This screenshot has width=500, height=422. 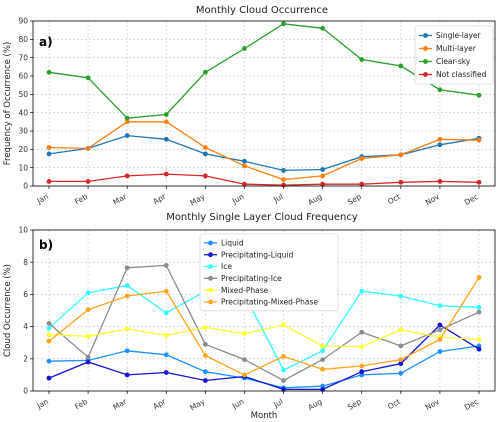 I want to click on legend-entry-label: Precipitating-Mixed-Phase, so click(x=269, y=302).